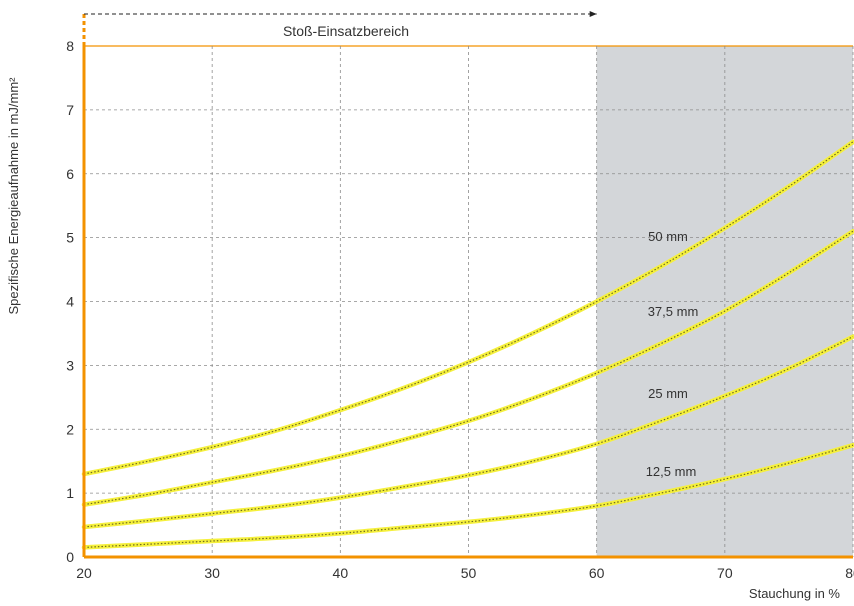  What do you see at coordinates (668, 393) in the screenshot?
I see `series-label-3: 25 mm` at bounding box center [668, 393].